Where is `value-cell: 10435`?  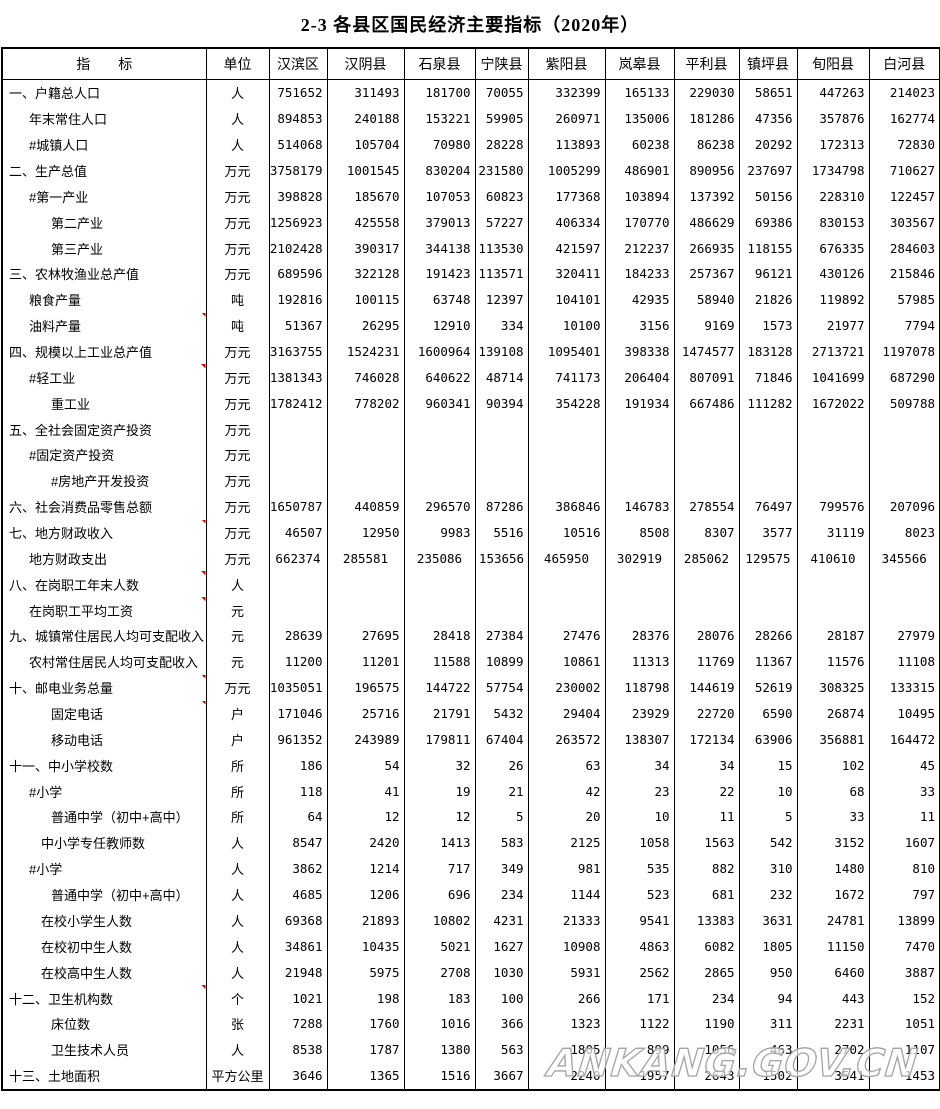
value-cell: 10435 is located at coordinates (365, 946).